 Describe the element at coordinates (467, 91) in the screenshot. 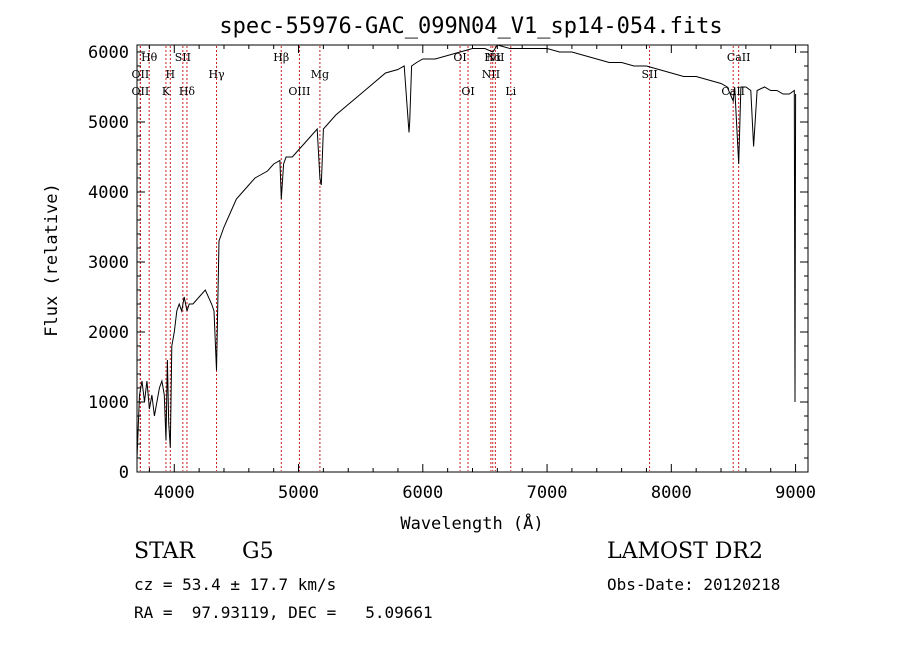

I see `marker-label-12: OI` at that location.